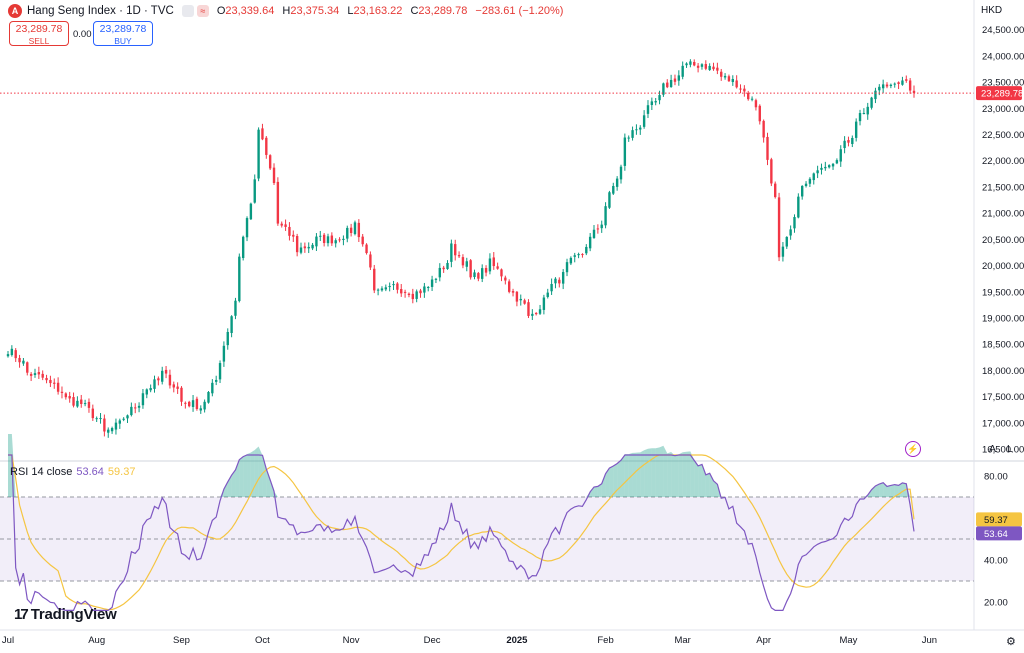 This screenshot has width=1024, height=653. What do you see at coordinates (1003, 266) in the screenshot?
I see `price-tick-label: 20,000.00` at bounding box center [1003, 266].